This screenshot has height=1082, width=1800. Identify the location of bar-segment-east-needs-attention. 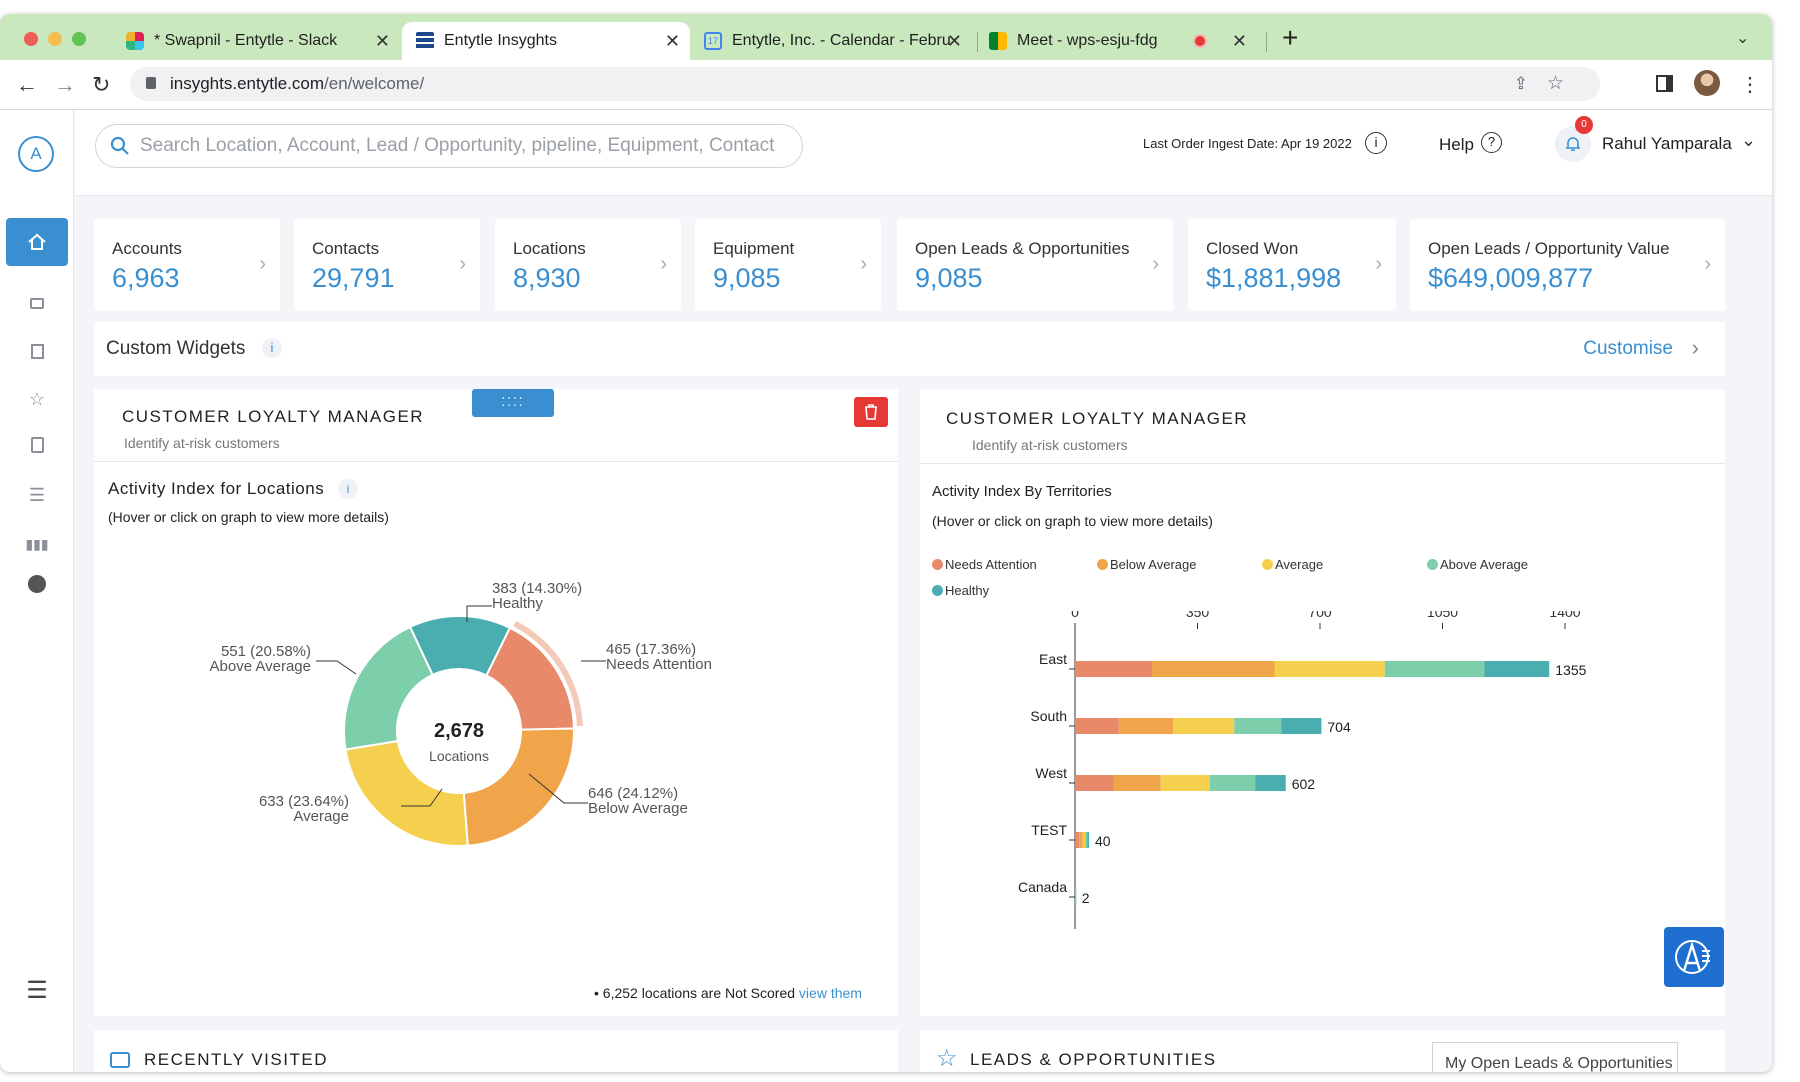
(1113, 669).